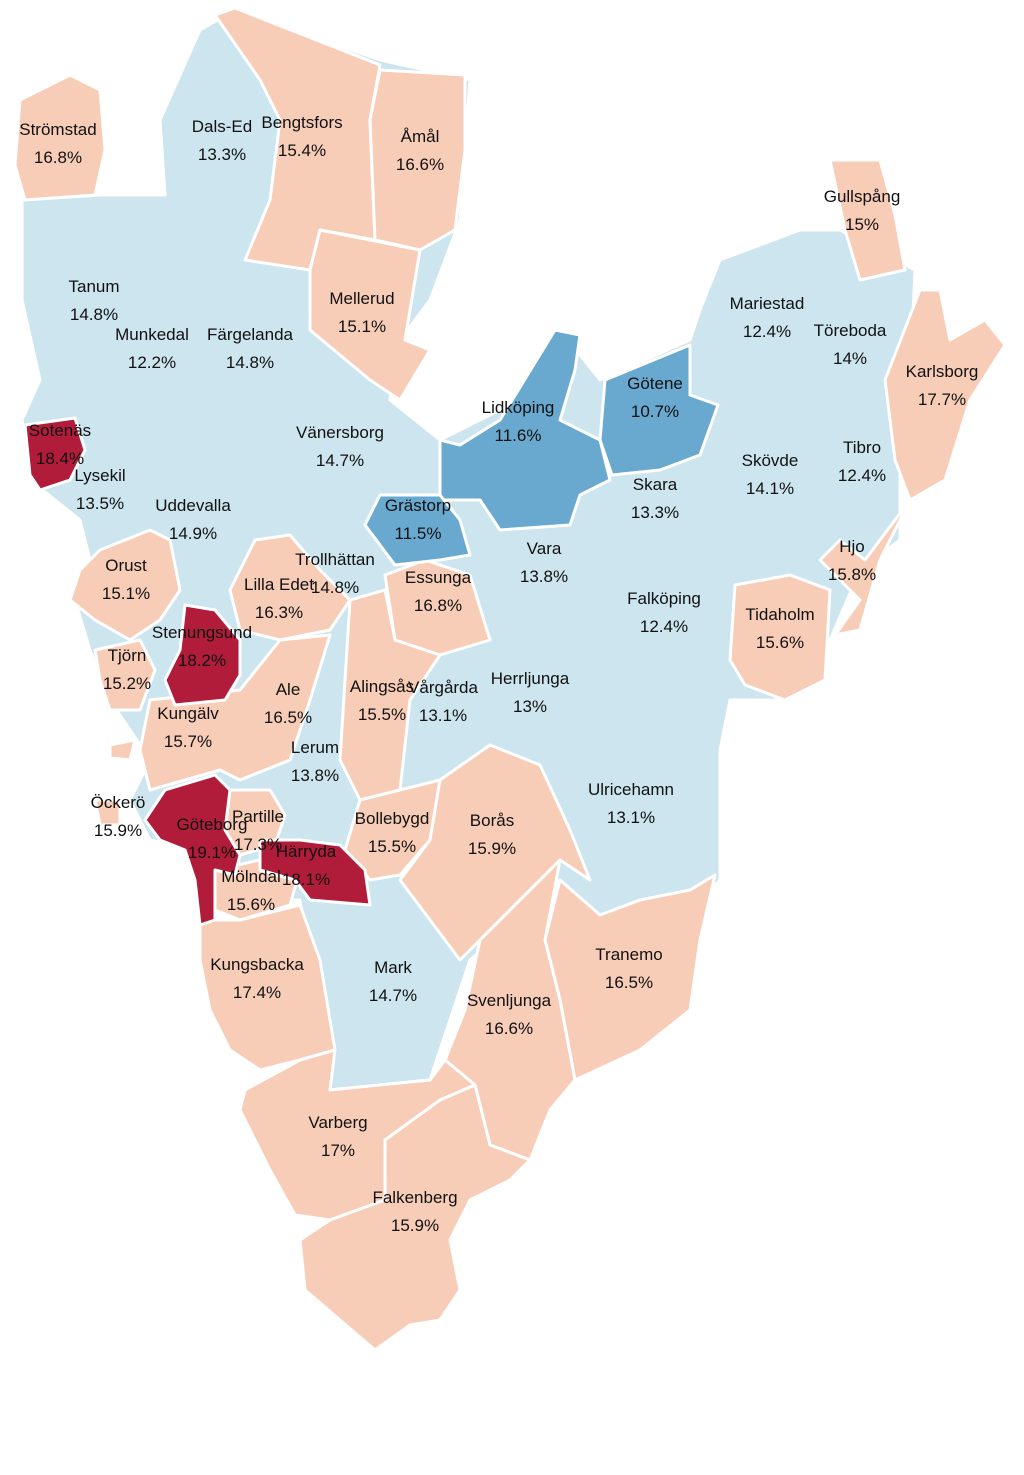  I want to click on region-ockero, so click(115, 782).